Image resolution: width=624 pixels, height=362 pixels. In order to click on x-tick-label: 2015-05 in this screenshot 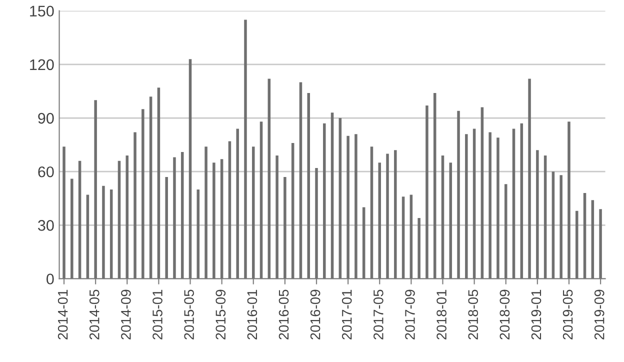, I will do `click(189, 315)`.